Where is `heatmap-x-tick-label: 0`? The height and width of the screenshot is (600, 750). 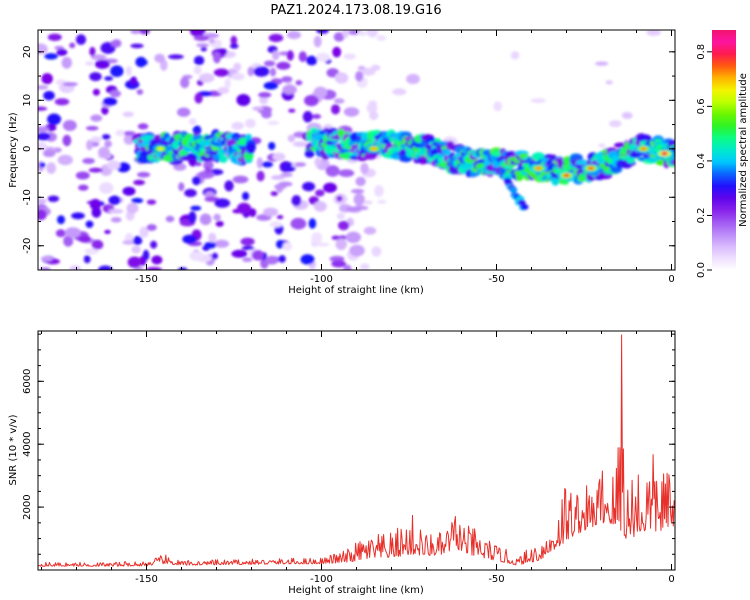 heatmap-x-tick-label: 0 is located at coordinates (671, 279).